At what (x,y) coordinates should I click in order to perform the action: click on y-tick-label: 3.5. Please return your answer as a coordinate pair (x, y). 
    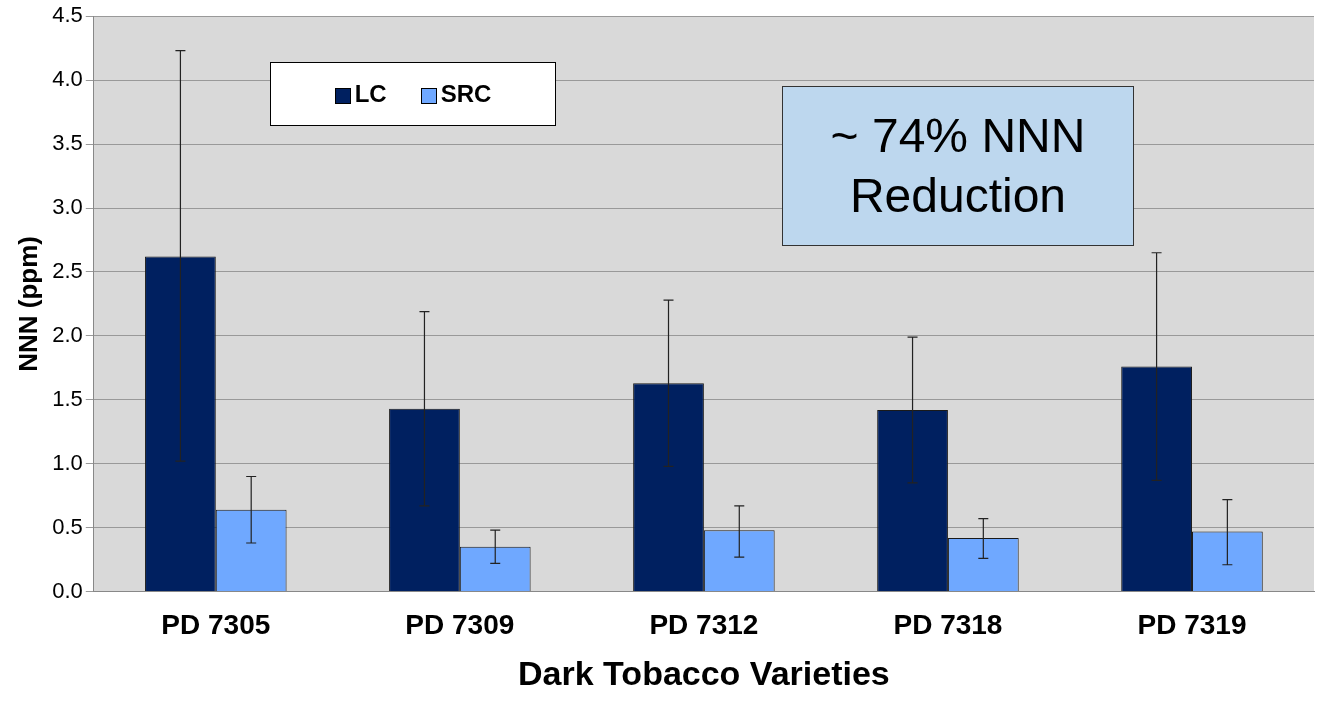
    Looking at the image, I should click on (67, 143).